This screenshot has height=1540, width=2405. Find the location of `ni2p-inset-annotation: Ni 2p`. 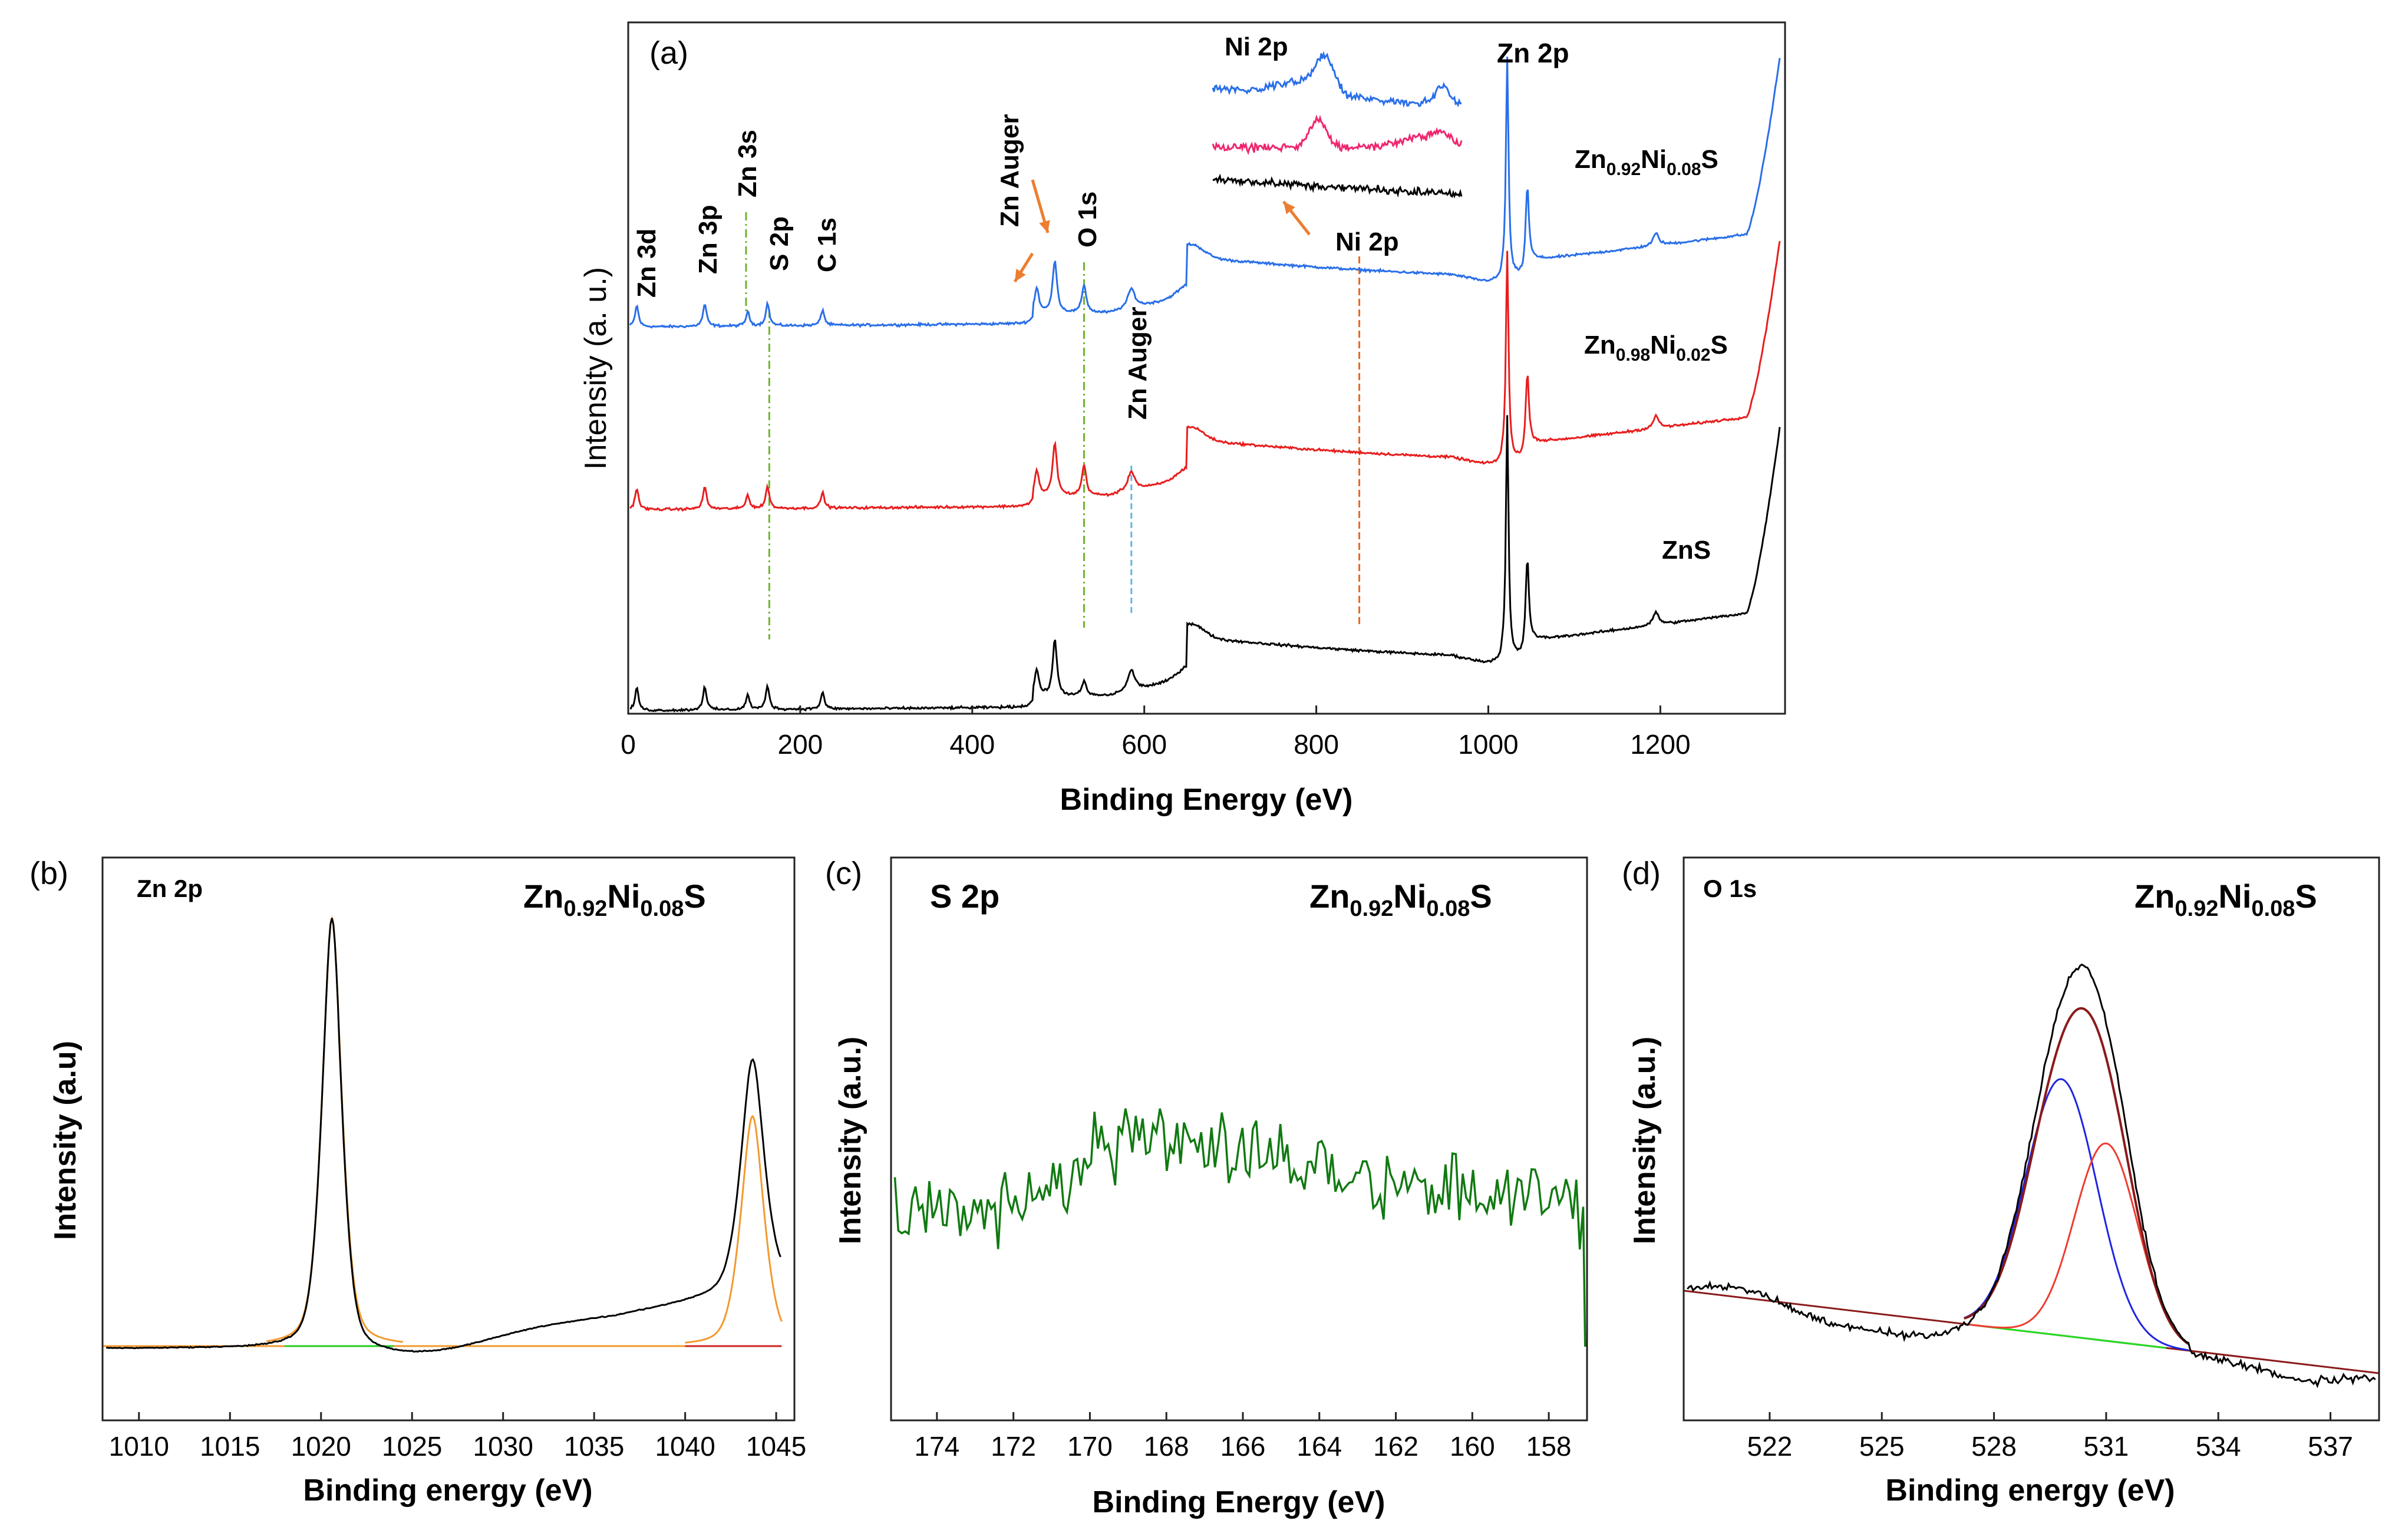

ni2p-inset-annotation: Ni 2p is located at coordinates (1256, 46).